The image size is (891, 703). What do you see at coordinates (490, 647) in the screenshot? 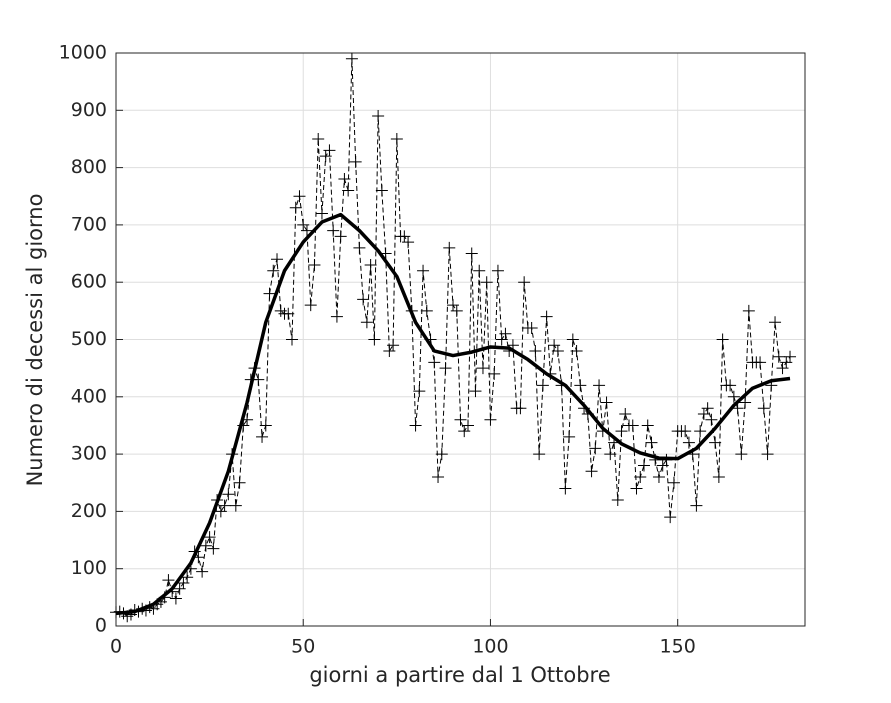
I see `x-tick-label: 100` at bounding box center [490, 647].